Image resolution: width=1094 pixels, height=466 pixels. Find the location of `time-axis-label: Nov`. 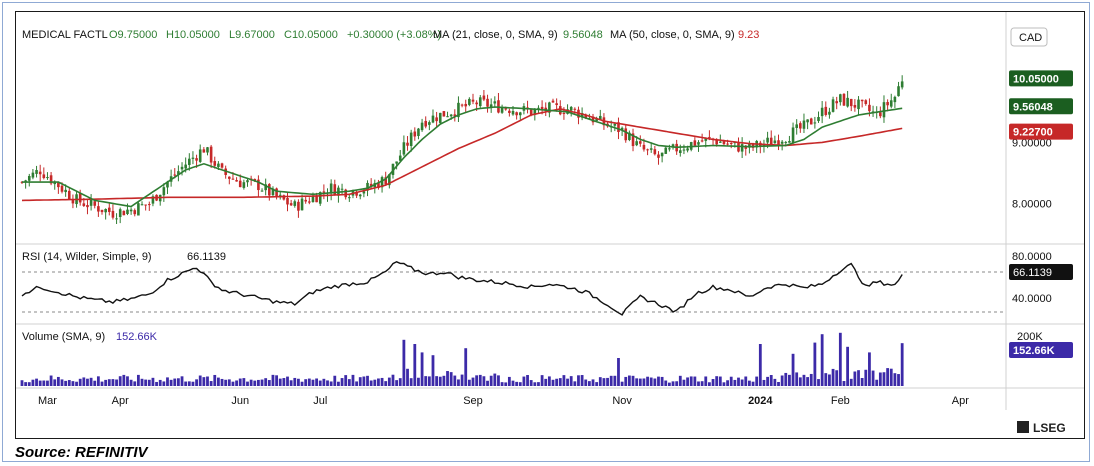

time-axis-label: Nov is located at coordinates (622, 401).